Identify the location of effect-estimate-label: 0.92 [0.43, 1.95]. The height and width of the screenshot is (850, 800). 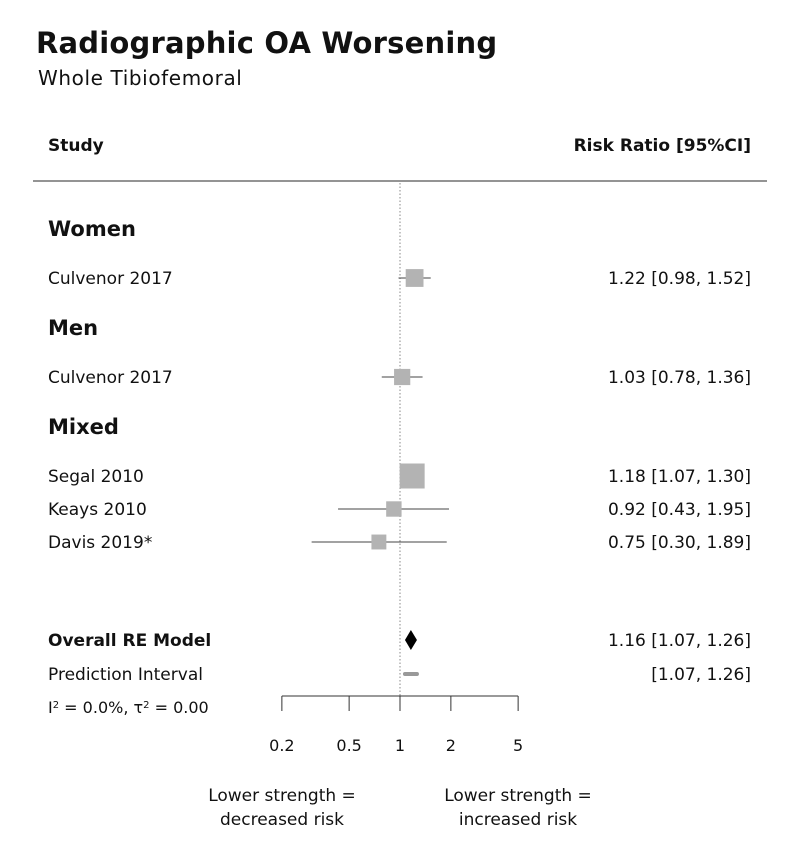
(679, 510).